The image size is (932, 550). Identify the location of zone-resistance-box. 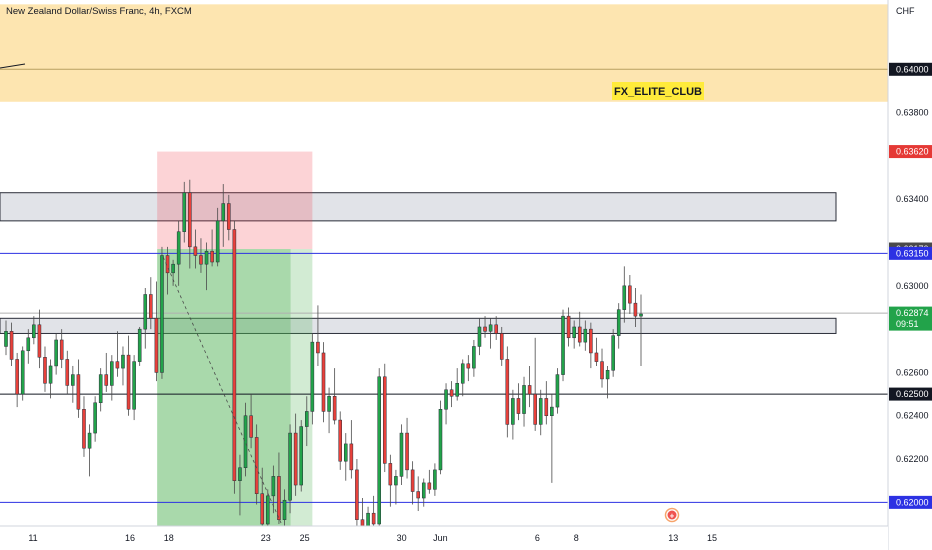
(418, 207).